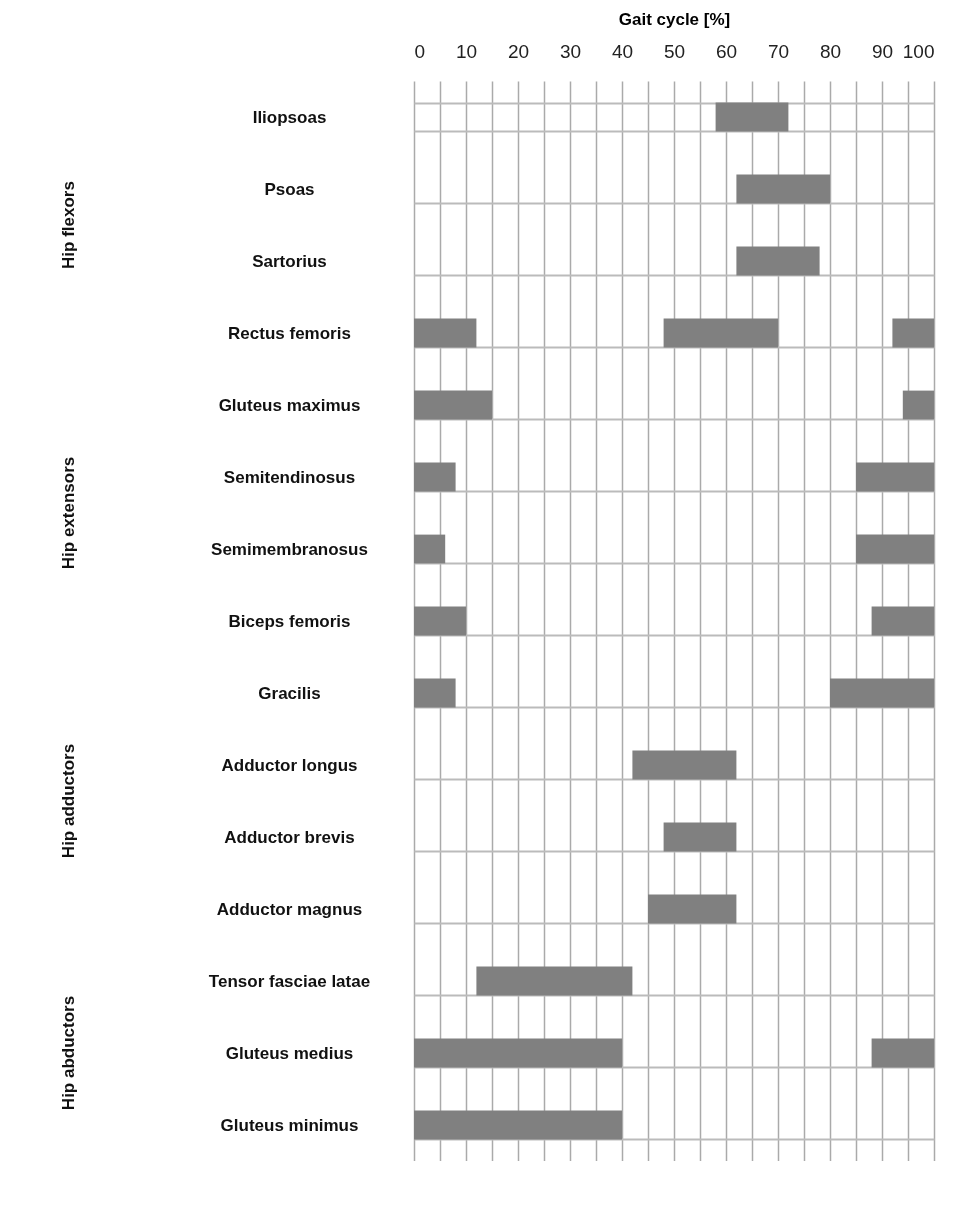 The image size is (972, 1214). Describe the element at coordinates (68, 1053) in the screenshot. I see `text: Hip abductors` at that location.